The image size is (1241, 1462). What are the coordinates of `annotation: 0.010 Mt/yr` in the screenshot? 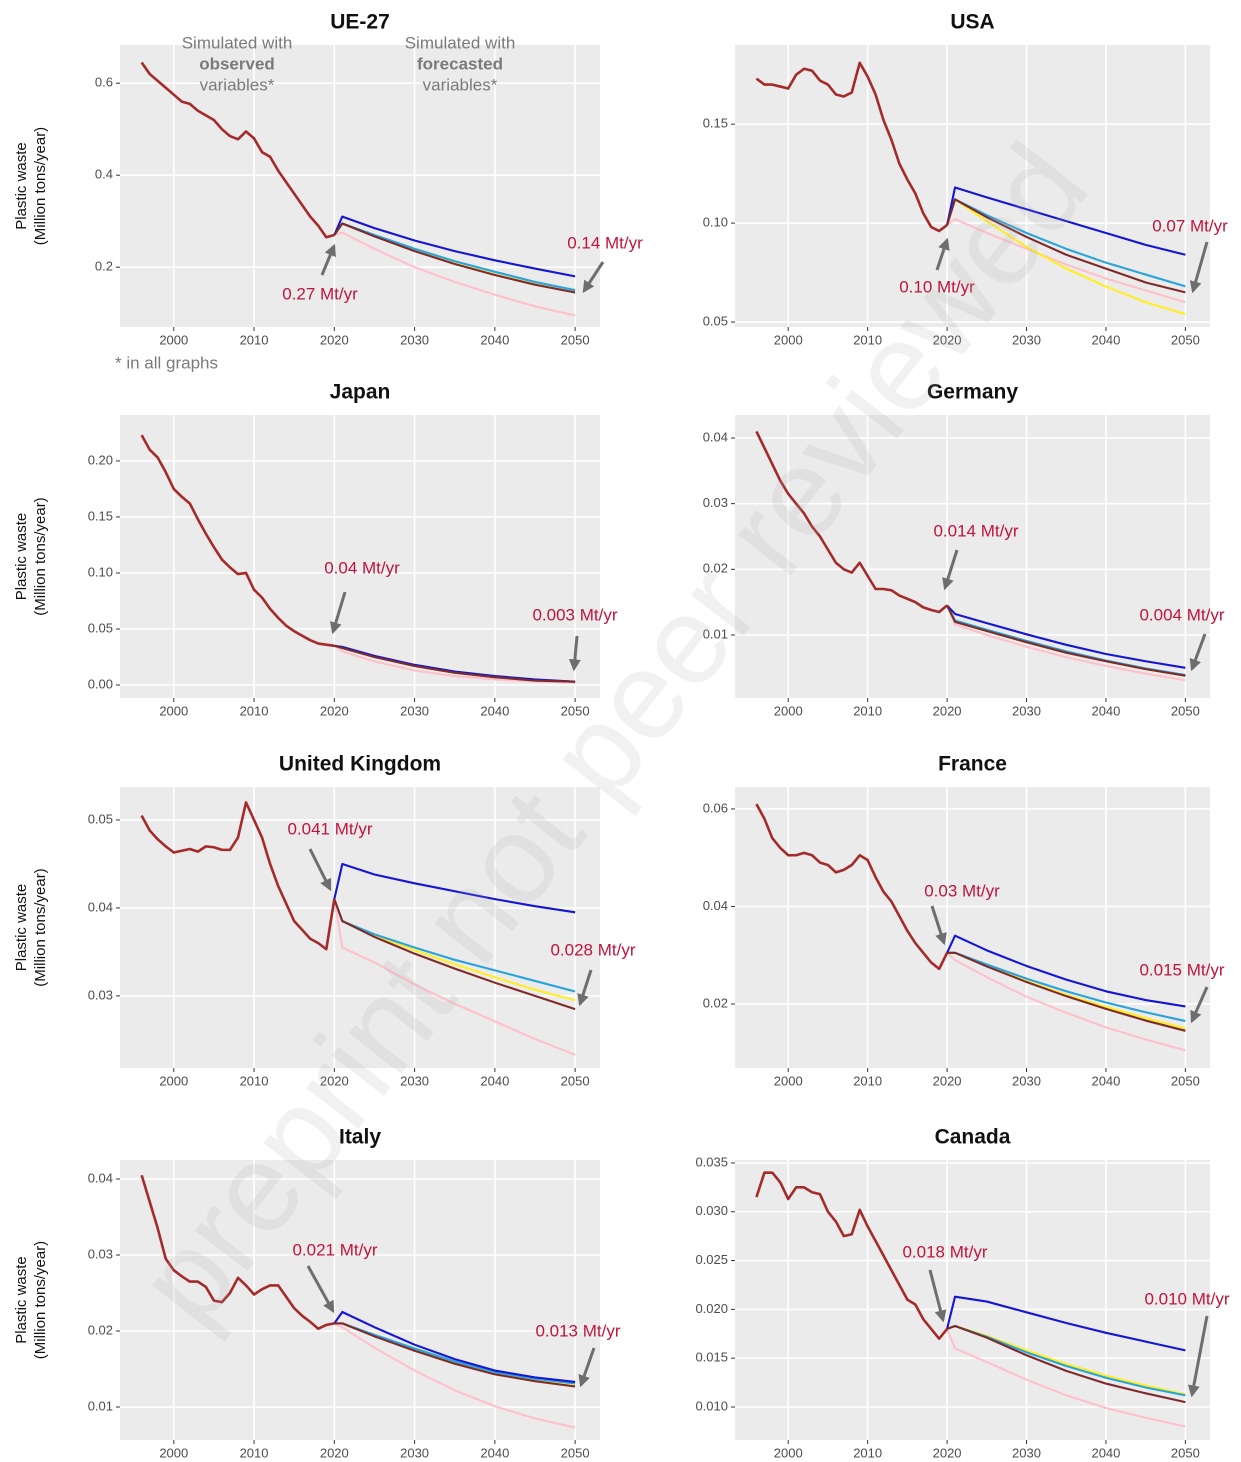 It's located at (1186, 1298).